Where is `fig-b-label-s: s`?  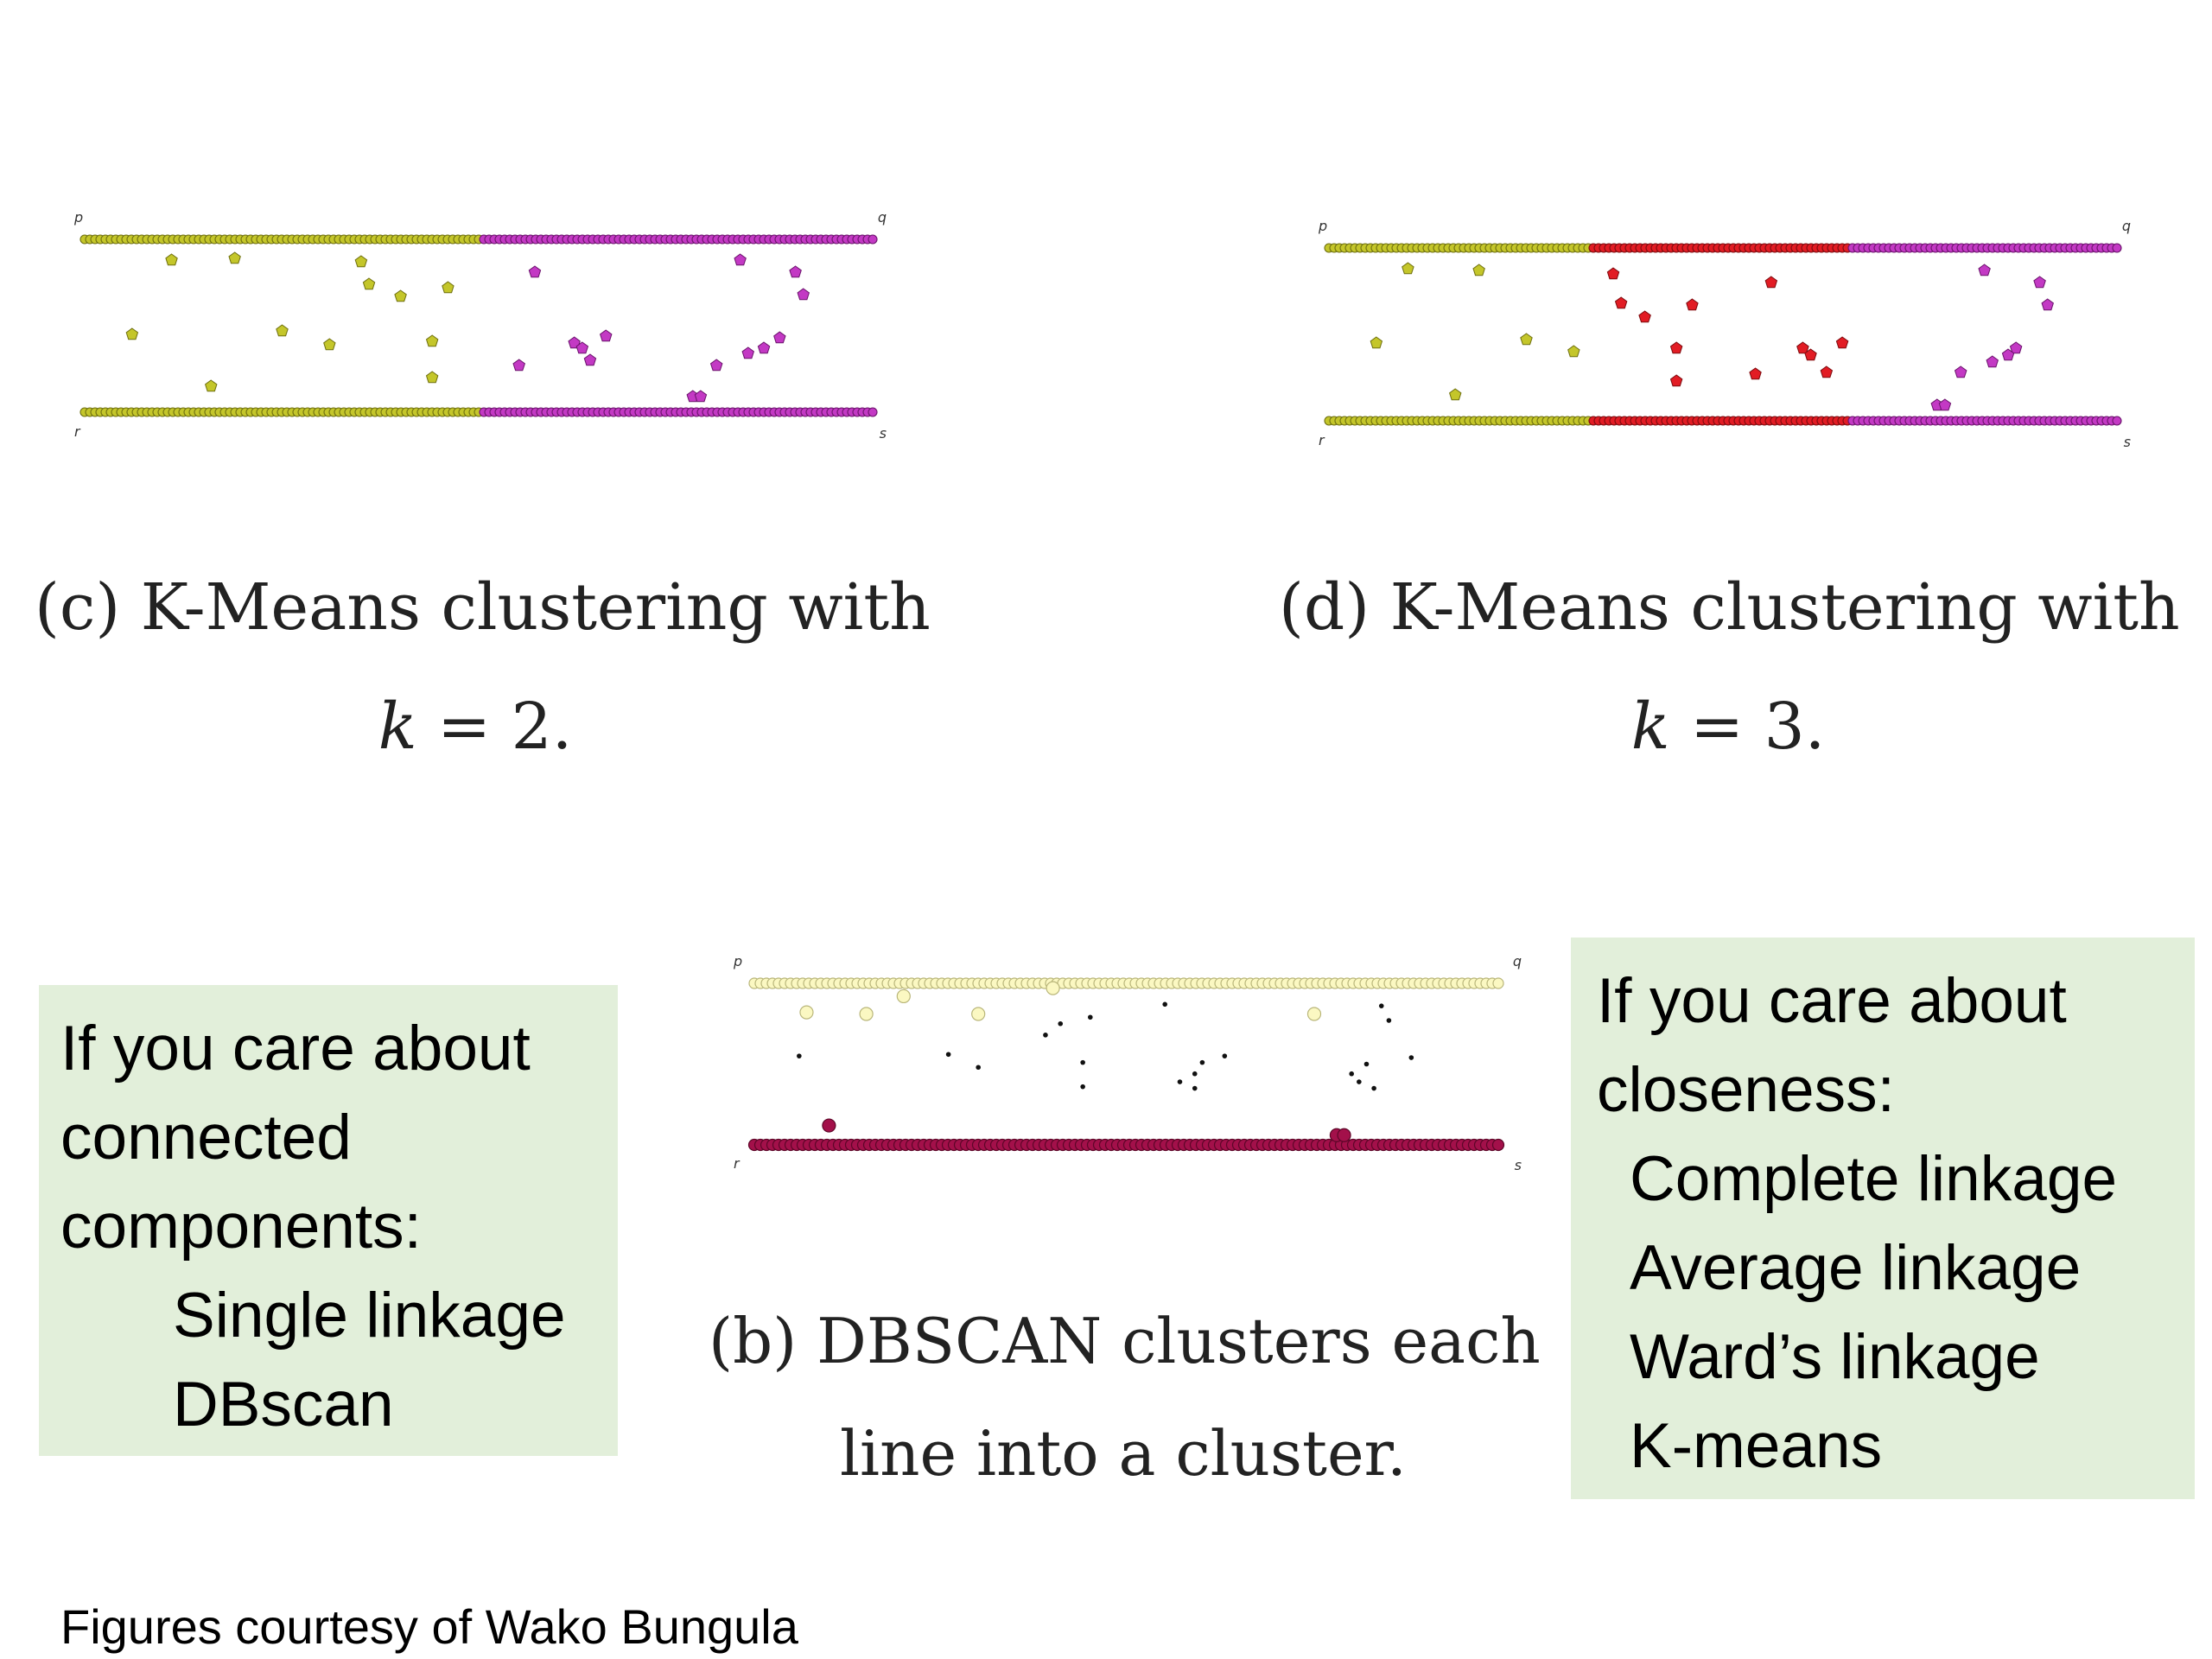 fig-b-label-s: s is located at coordinates (1518, 1165).